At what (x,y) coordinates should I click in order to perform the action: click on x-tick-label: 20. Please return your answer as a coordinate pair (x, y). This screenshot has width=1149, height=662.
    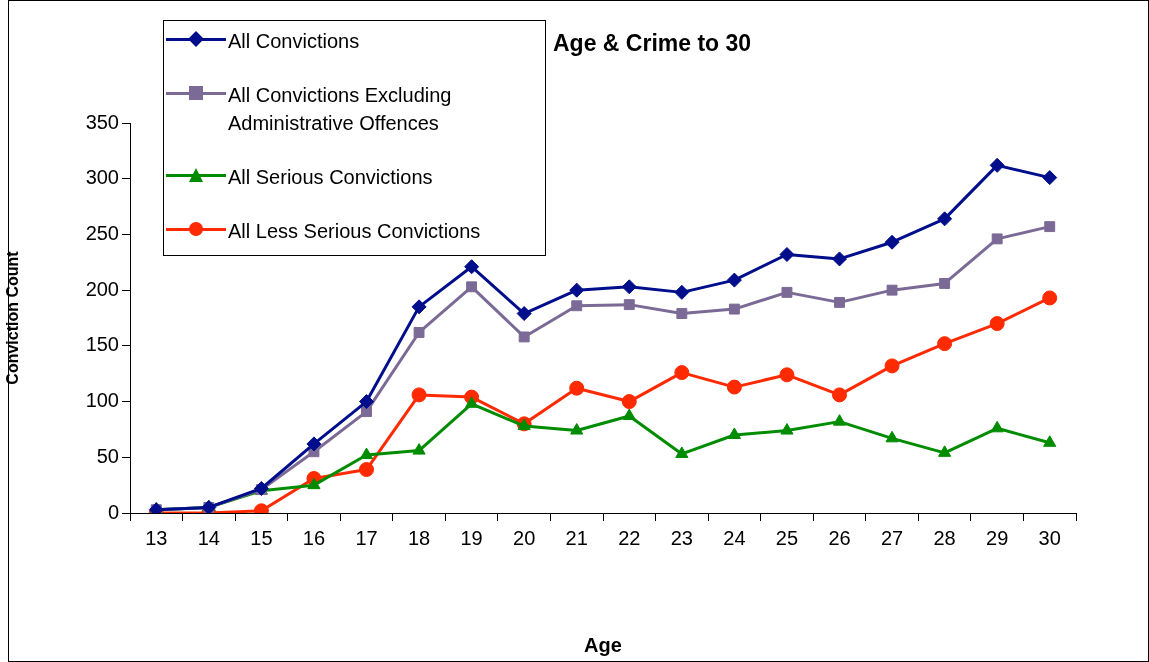
    Looking at the image, I should click on (524, 537).